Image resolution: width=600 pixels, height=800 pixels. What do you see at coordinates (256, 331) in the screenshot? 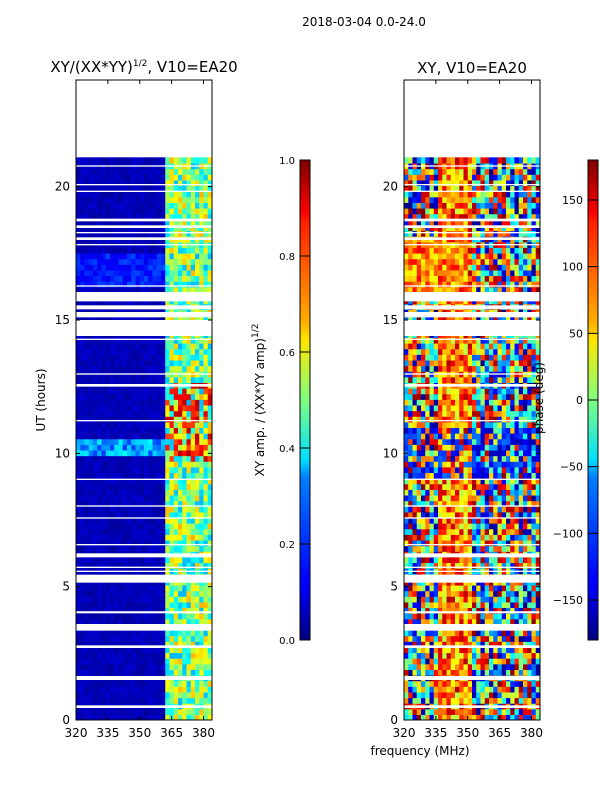
I see `colorbar-amplitude-label-sup: 1/2` at bounding box center [256, 331].